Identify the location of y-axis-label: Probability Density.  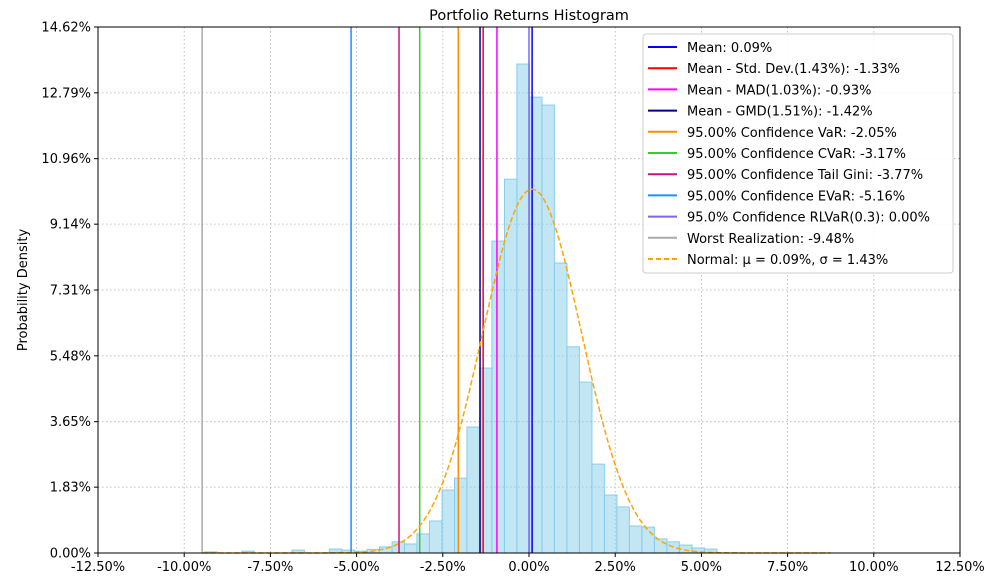
(23, 290).